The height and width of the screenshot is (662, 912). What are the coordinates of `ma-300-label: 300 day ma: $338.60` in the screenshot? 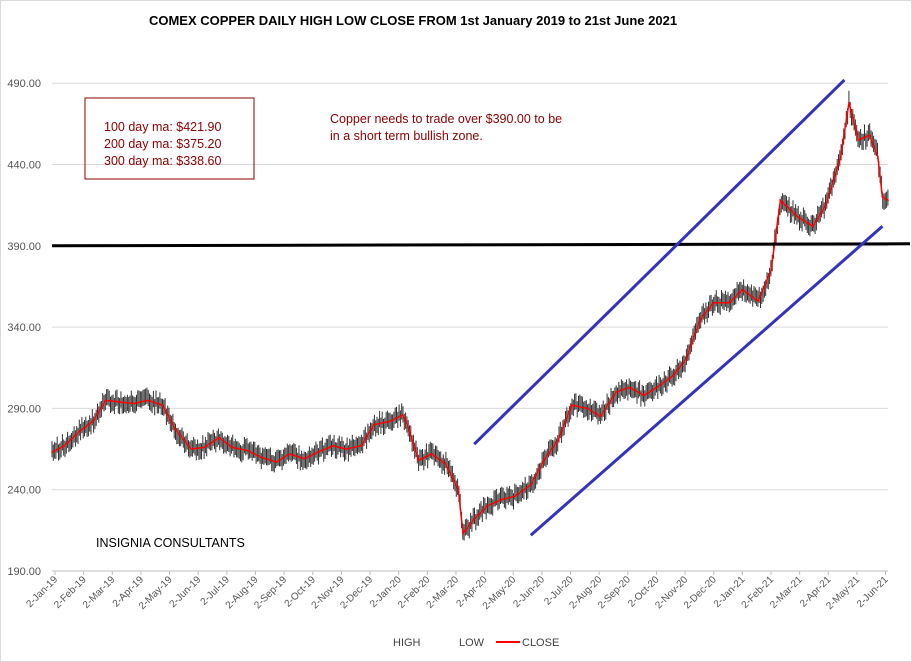 It's located at (162, 161).